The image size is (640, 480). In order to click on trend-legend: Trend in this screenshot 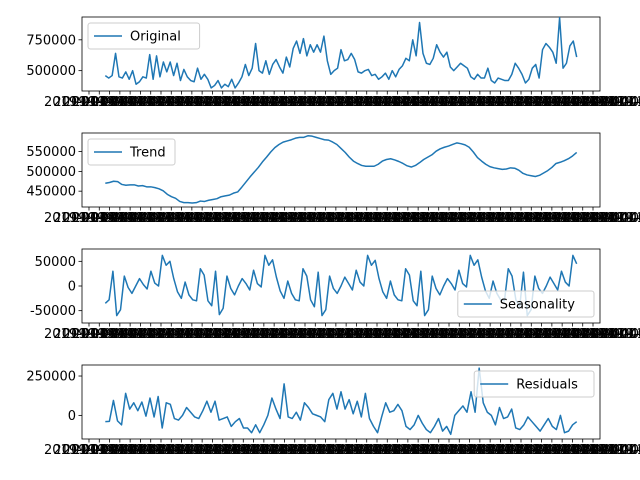, I will do `click(131, 152)`.